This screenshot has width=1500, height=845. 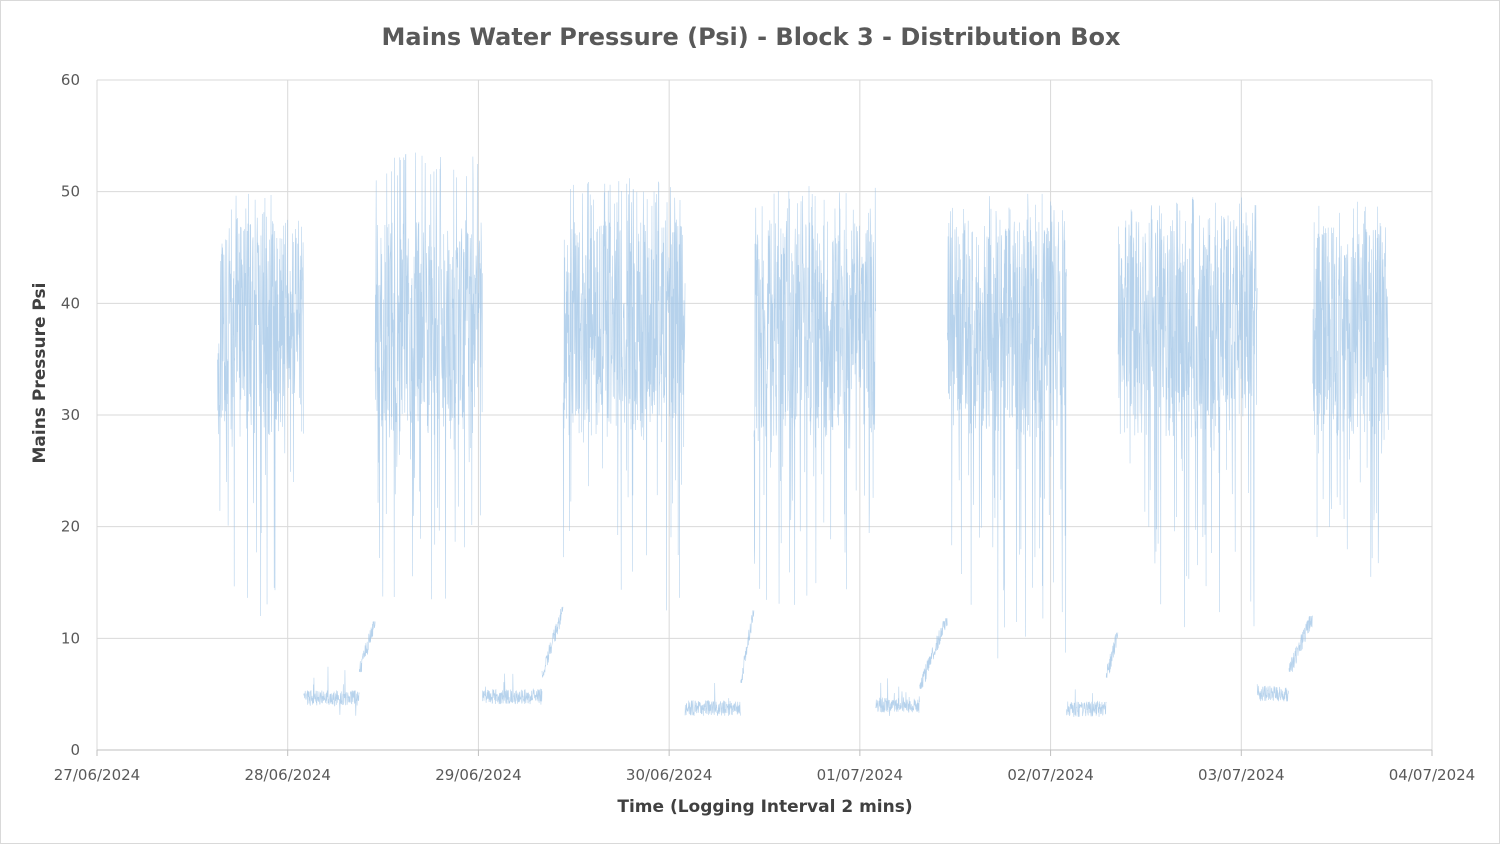 I want to click on x-tick-label: 29/06/2024, so click(x=478, y=775).